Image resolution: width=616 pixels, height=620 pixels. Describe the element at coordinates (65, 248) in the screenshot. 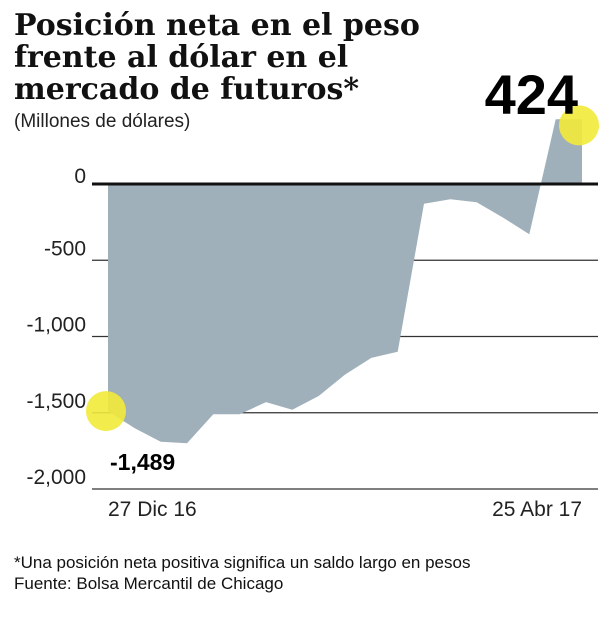

I see `y-tick-label: -500` at that location.